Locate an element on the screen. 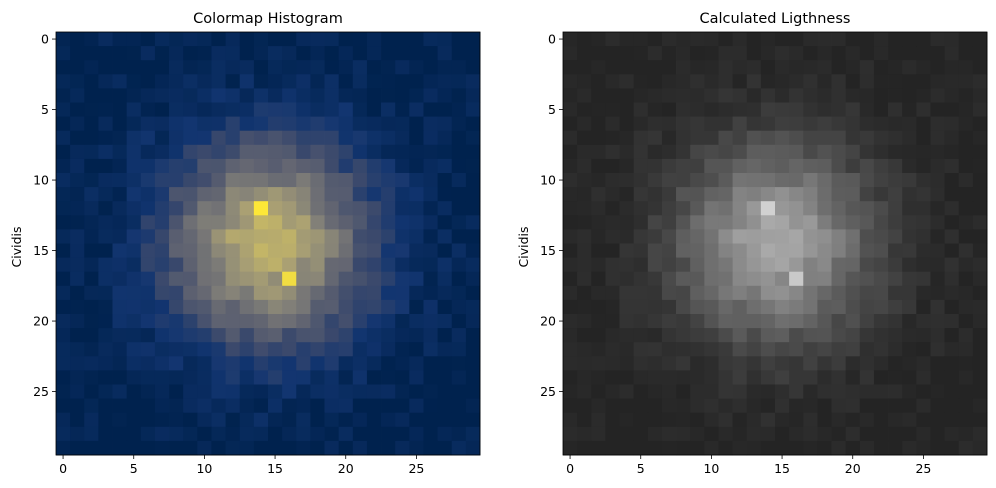 The image size is (996, 488). y-tick-label: 15 is located at coordinates (41, 250).